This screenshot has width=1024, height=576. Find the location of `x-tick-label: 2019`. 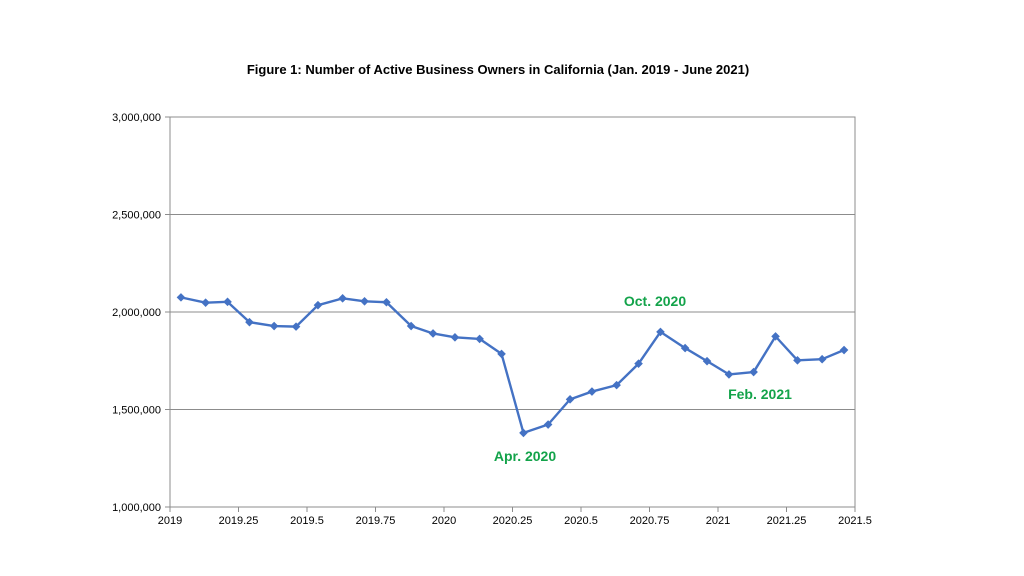

x-tick-label: 2019 is located at coordinates (170, 521).